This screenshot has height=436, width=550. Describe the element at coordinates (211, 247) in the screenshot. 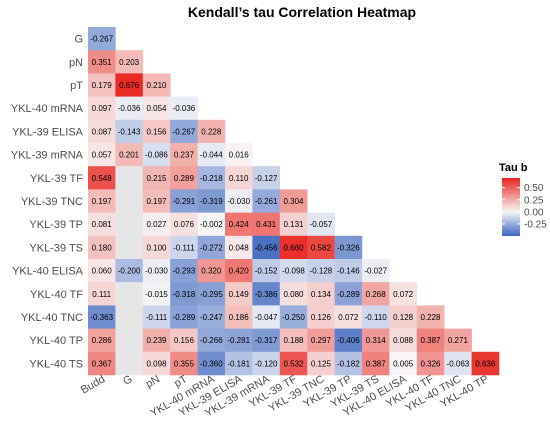

I see `cell-value-label: -0.272` at that location.